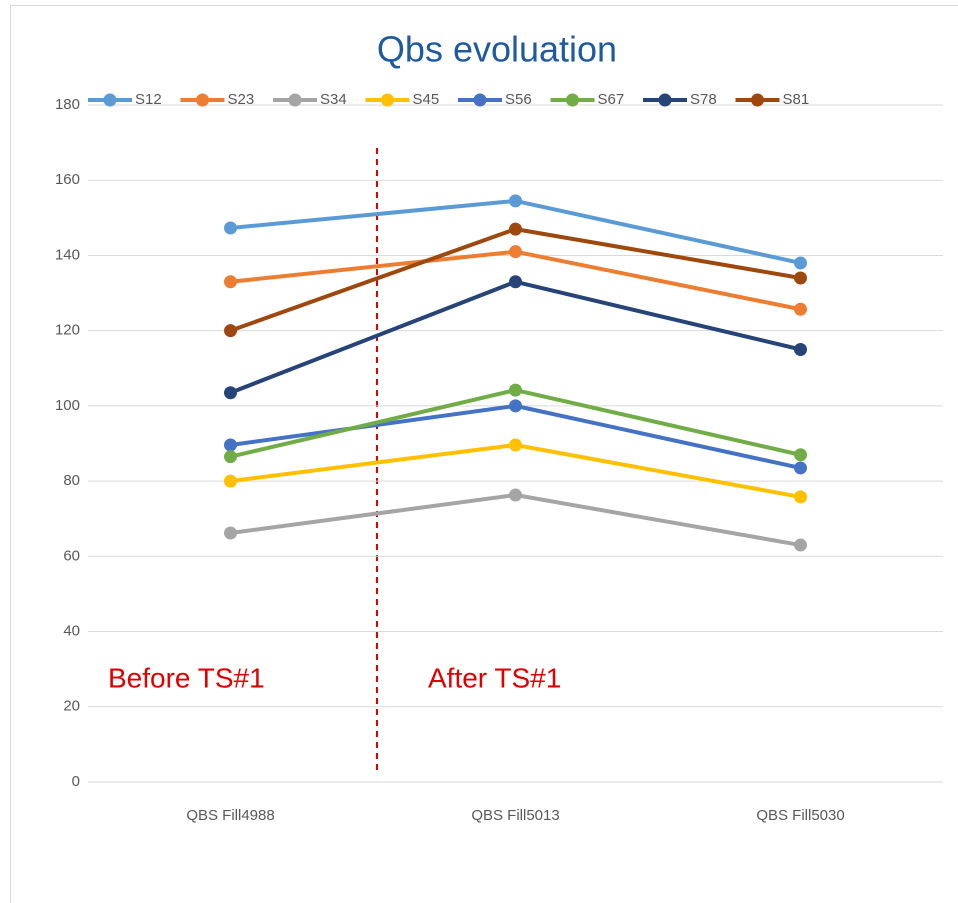  I want to click on annotation: After TS#1, so click(494, 677).